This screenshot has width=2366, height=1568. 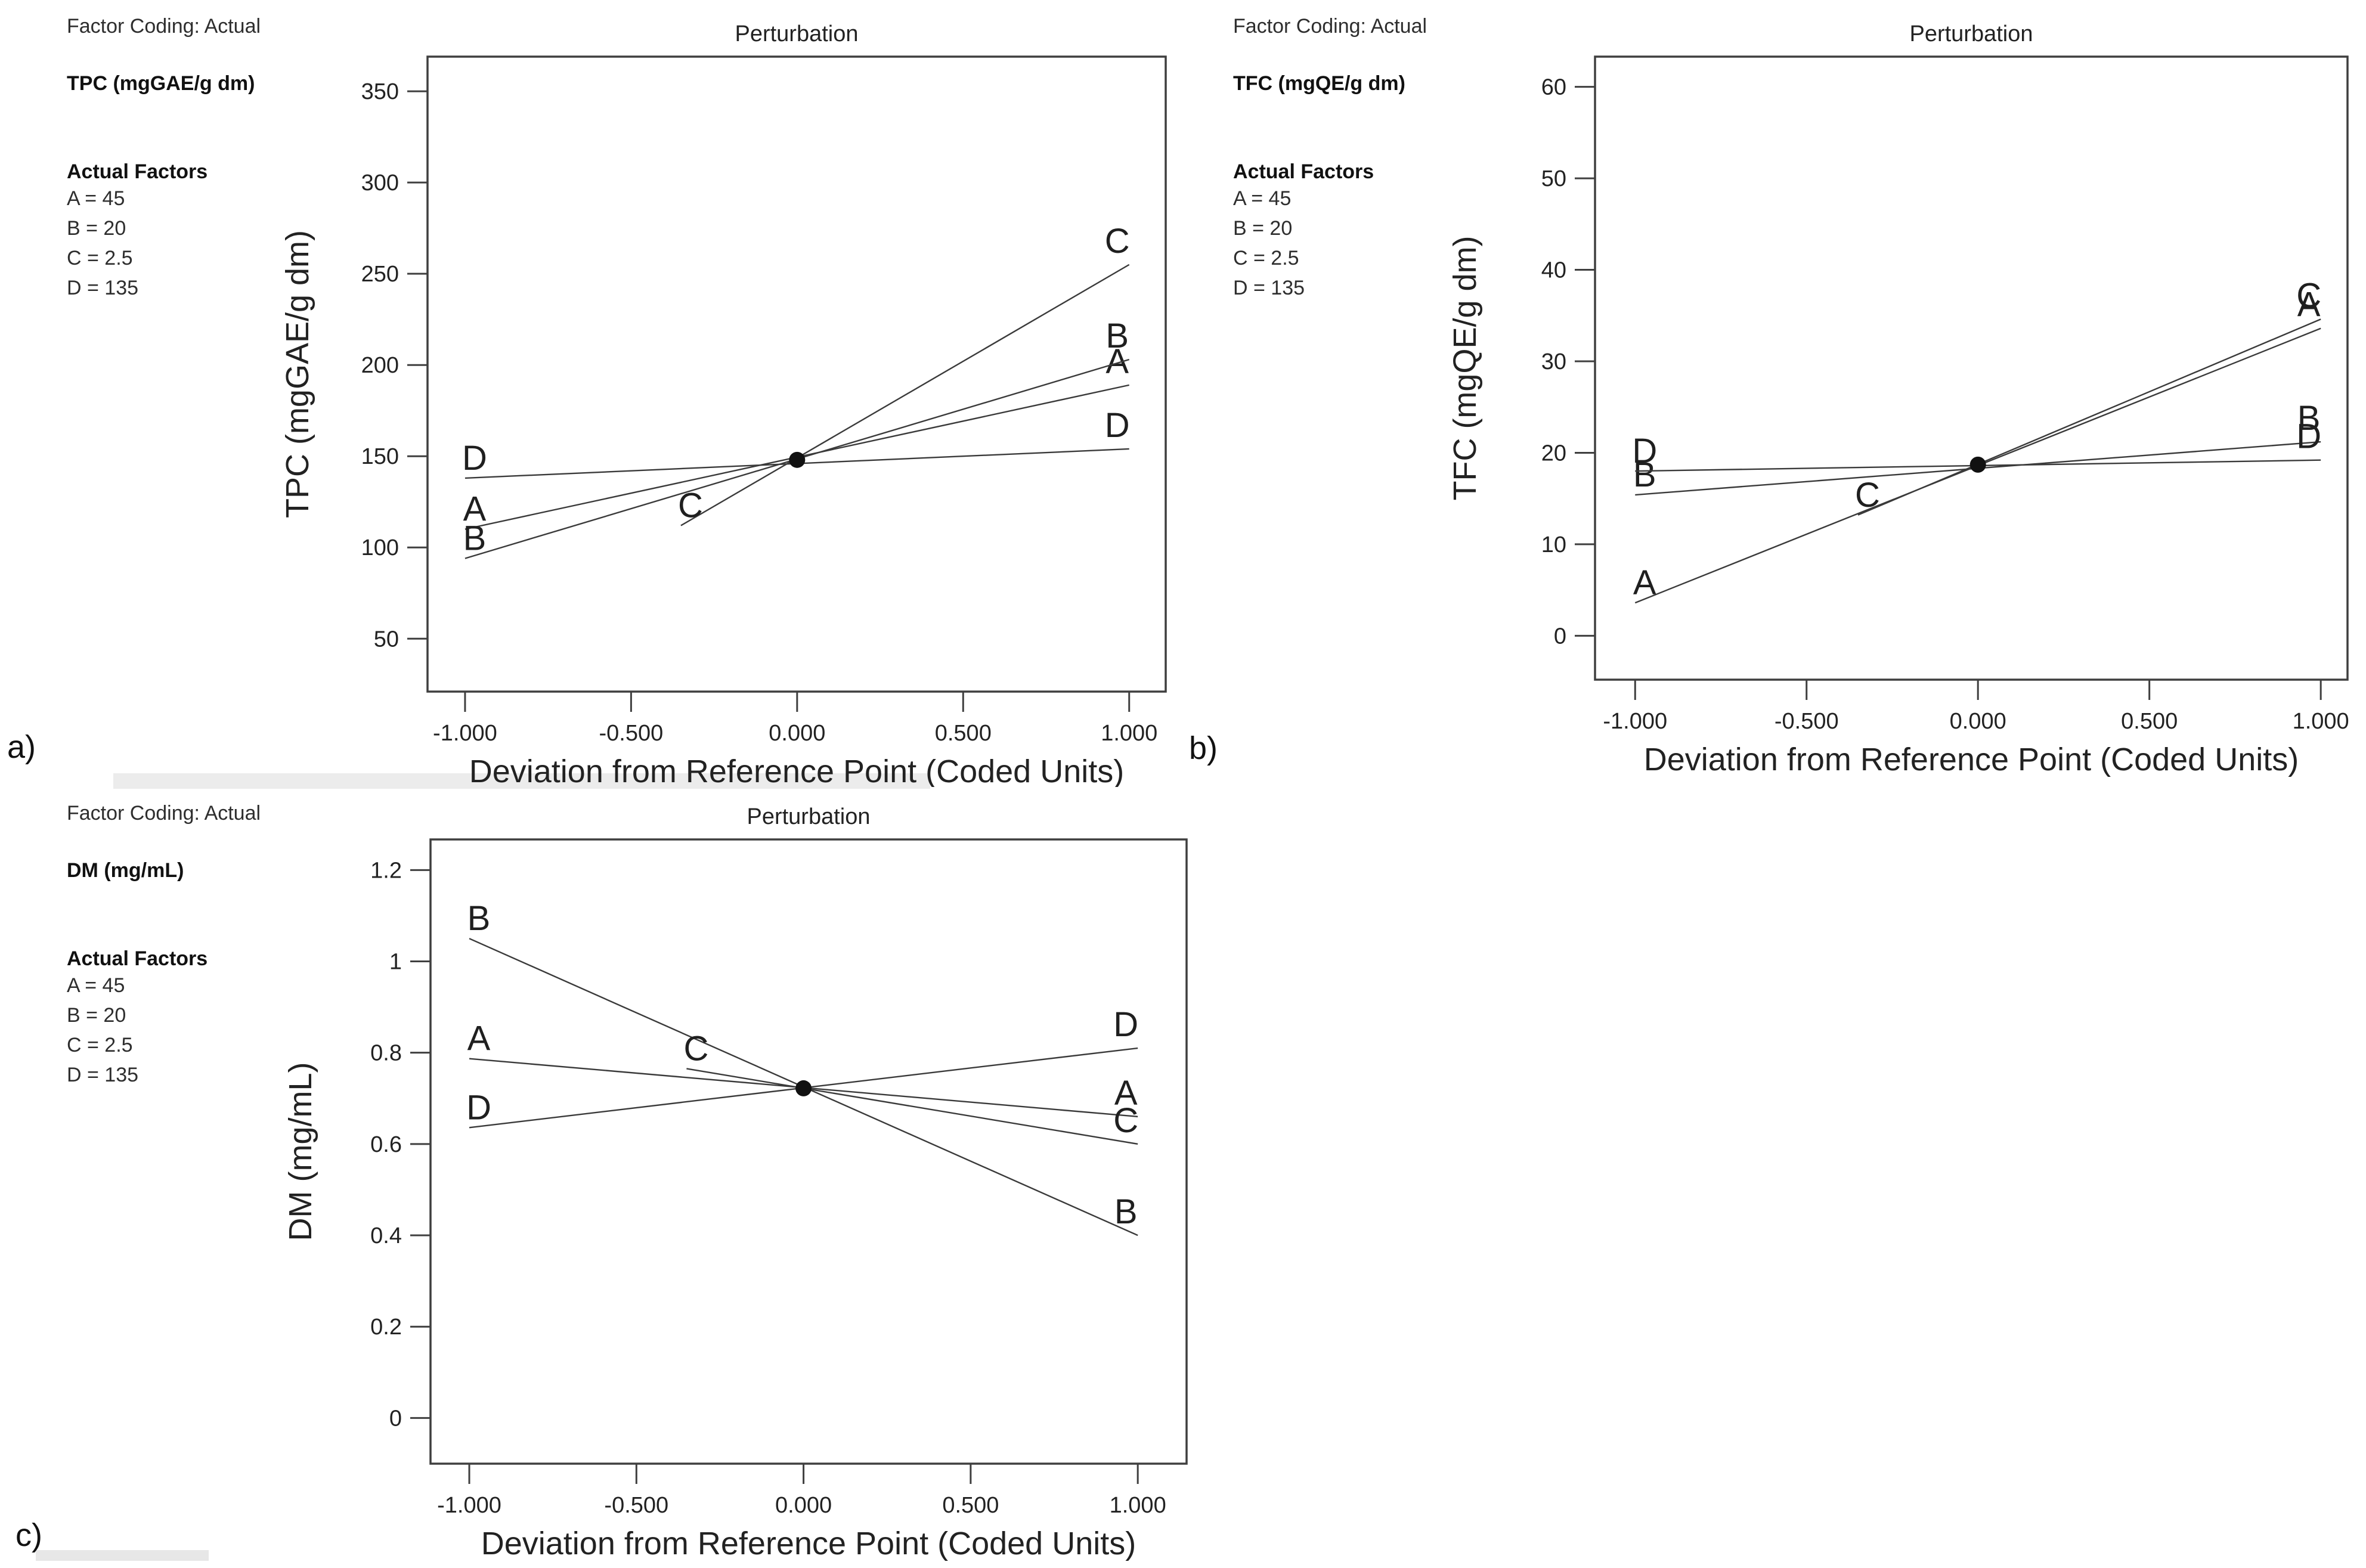 What do you see at coordinates (22, 747) in the screenshot?
I see `panel-letter-a: a)` at bounding box center [22, 747].